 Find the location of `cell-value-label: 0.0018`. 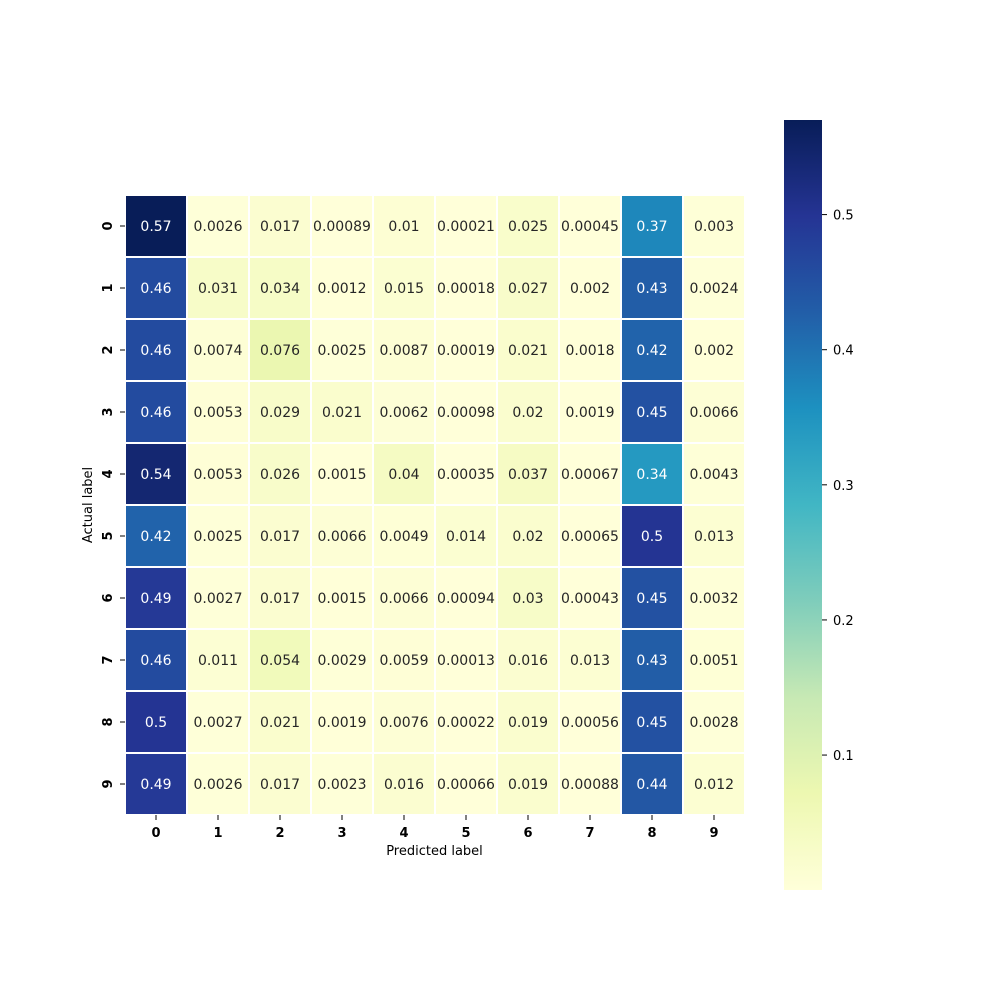

cell-value-label: 0.0018 is located at coordinates (590, 351).